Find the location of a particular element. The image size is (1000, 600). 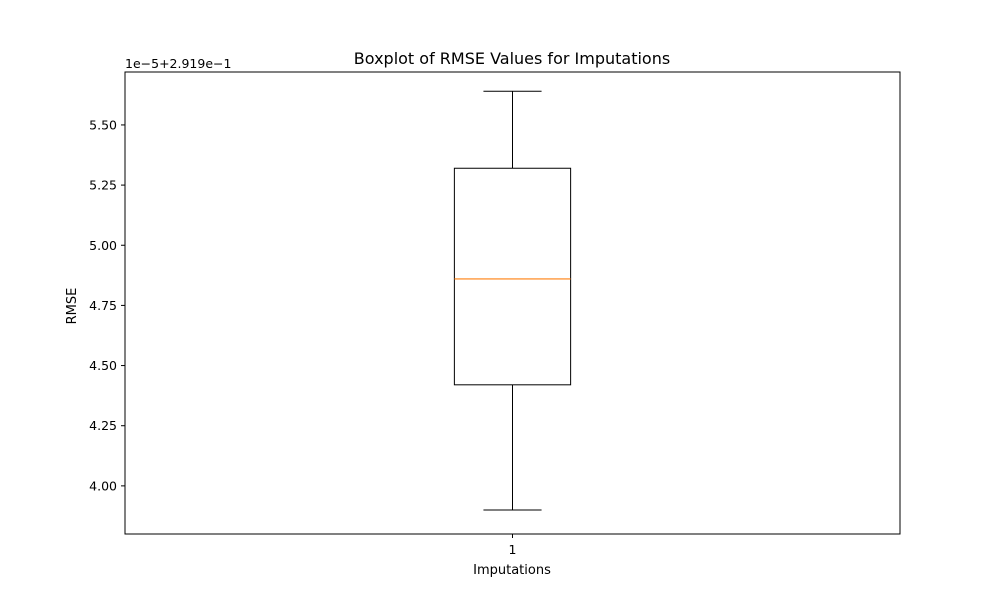

y-tick-label: 4.25 is located at coordinates (103, 425).